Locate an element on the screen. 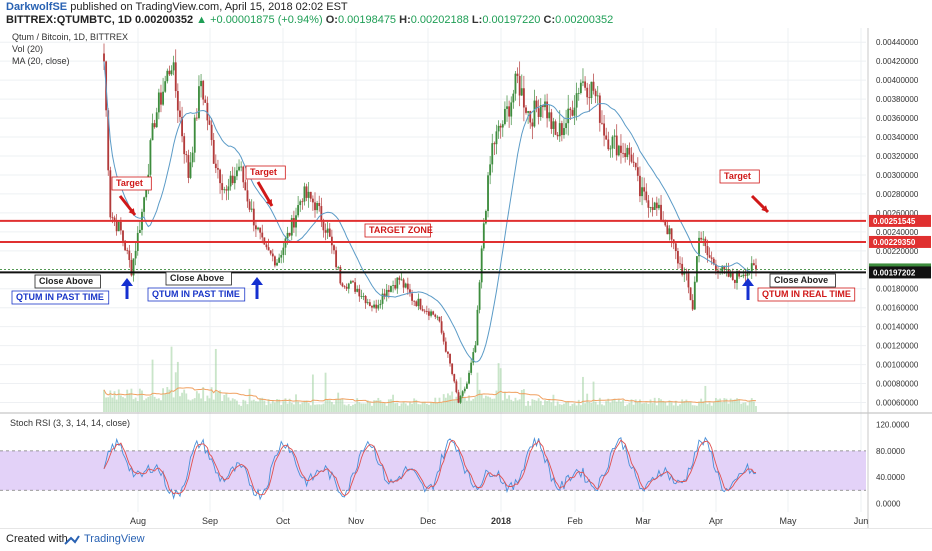 This screenshot has width=932, height=551. tradingview-brand-link: TradingView is located at coordinates (114, 539).